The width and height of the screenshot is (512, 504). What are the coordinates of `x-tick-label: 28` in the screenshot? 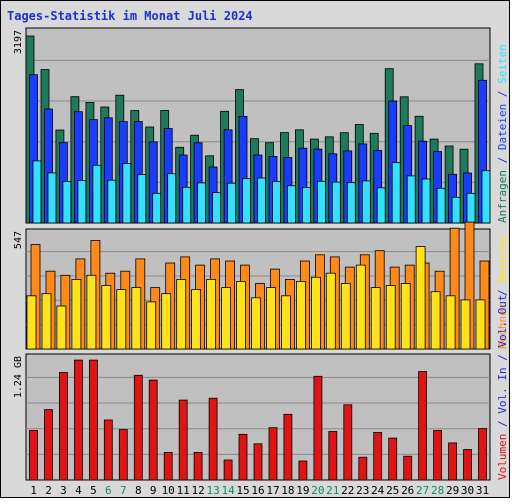 It's located at (437, 490).